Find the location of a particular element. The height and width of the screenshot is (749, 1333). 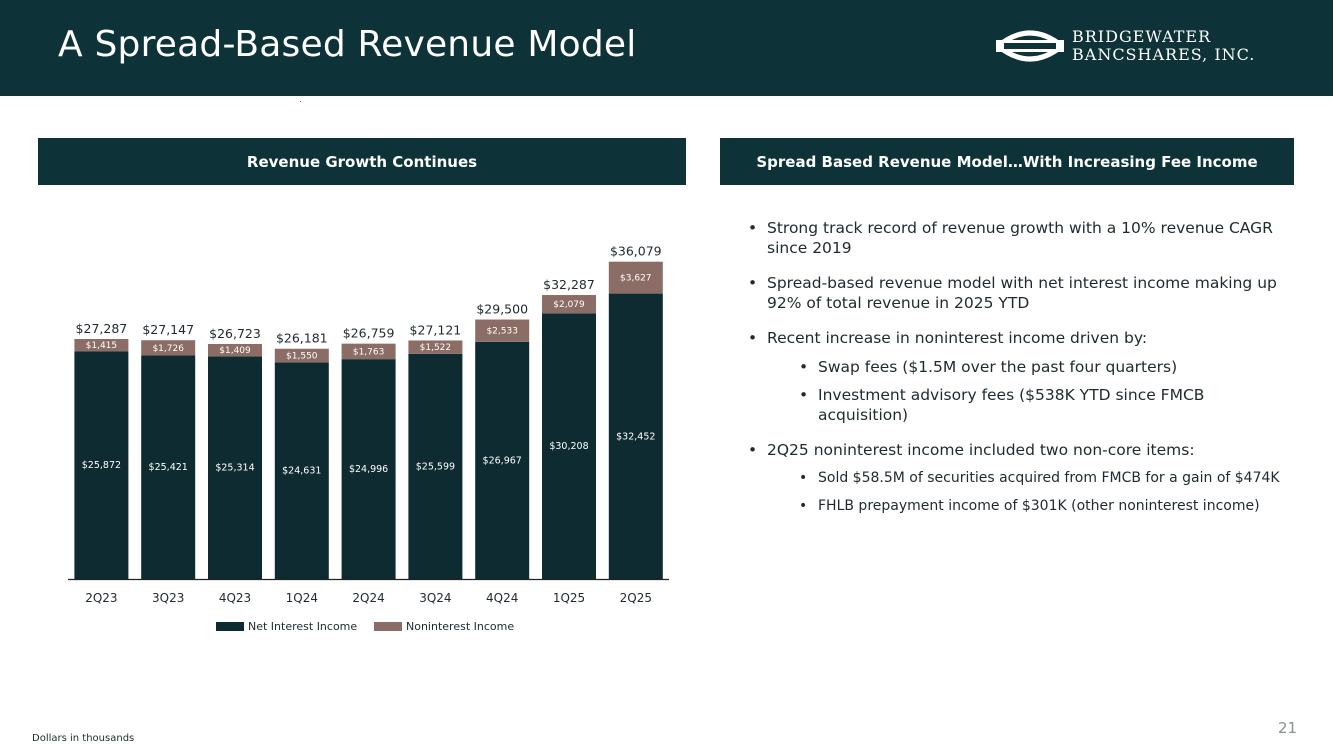

x-axis-tick-label: 1Q24 is located at coordinates (302, 598).